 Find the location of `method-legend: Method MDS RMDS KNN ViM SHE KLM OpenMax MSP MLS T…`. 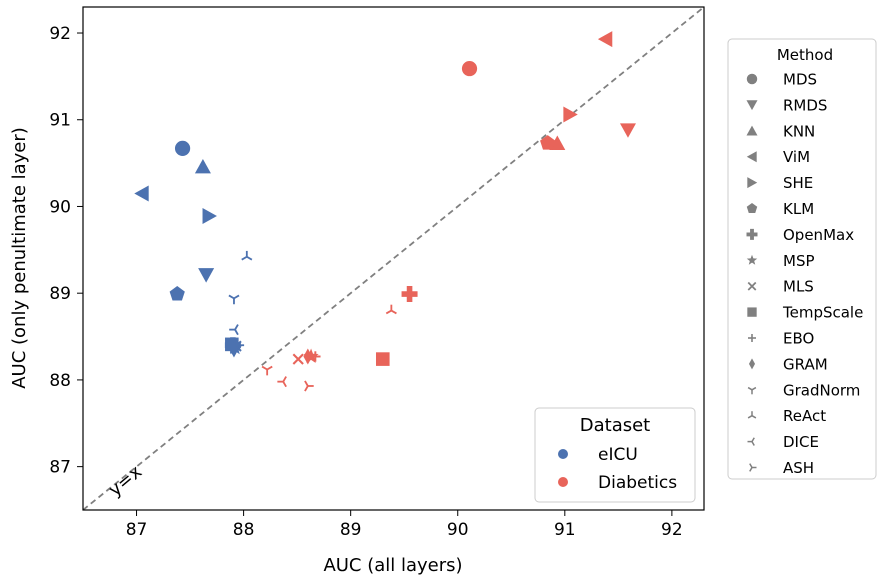

method-legend: Method MDS RMDS KNN ViM SHE KLM OpenMax MSP MLS T… is located at coordinates (802, 259).